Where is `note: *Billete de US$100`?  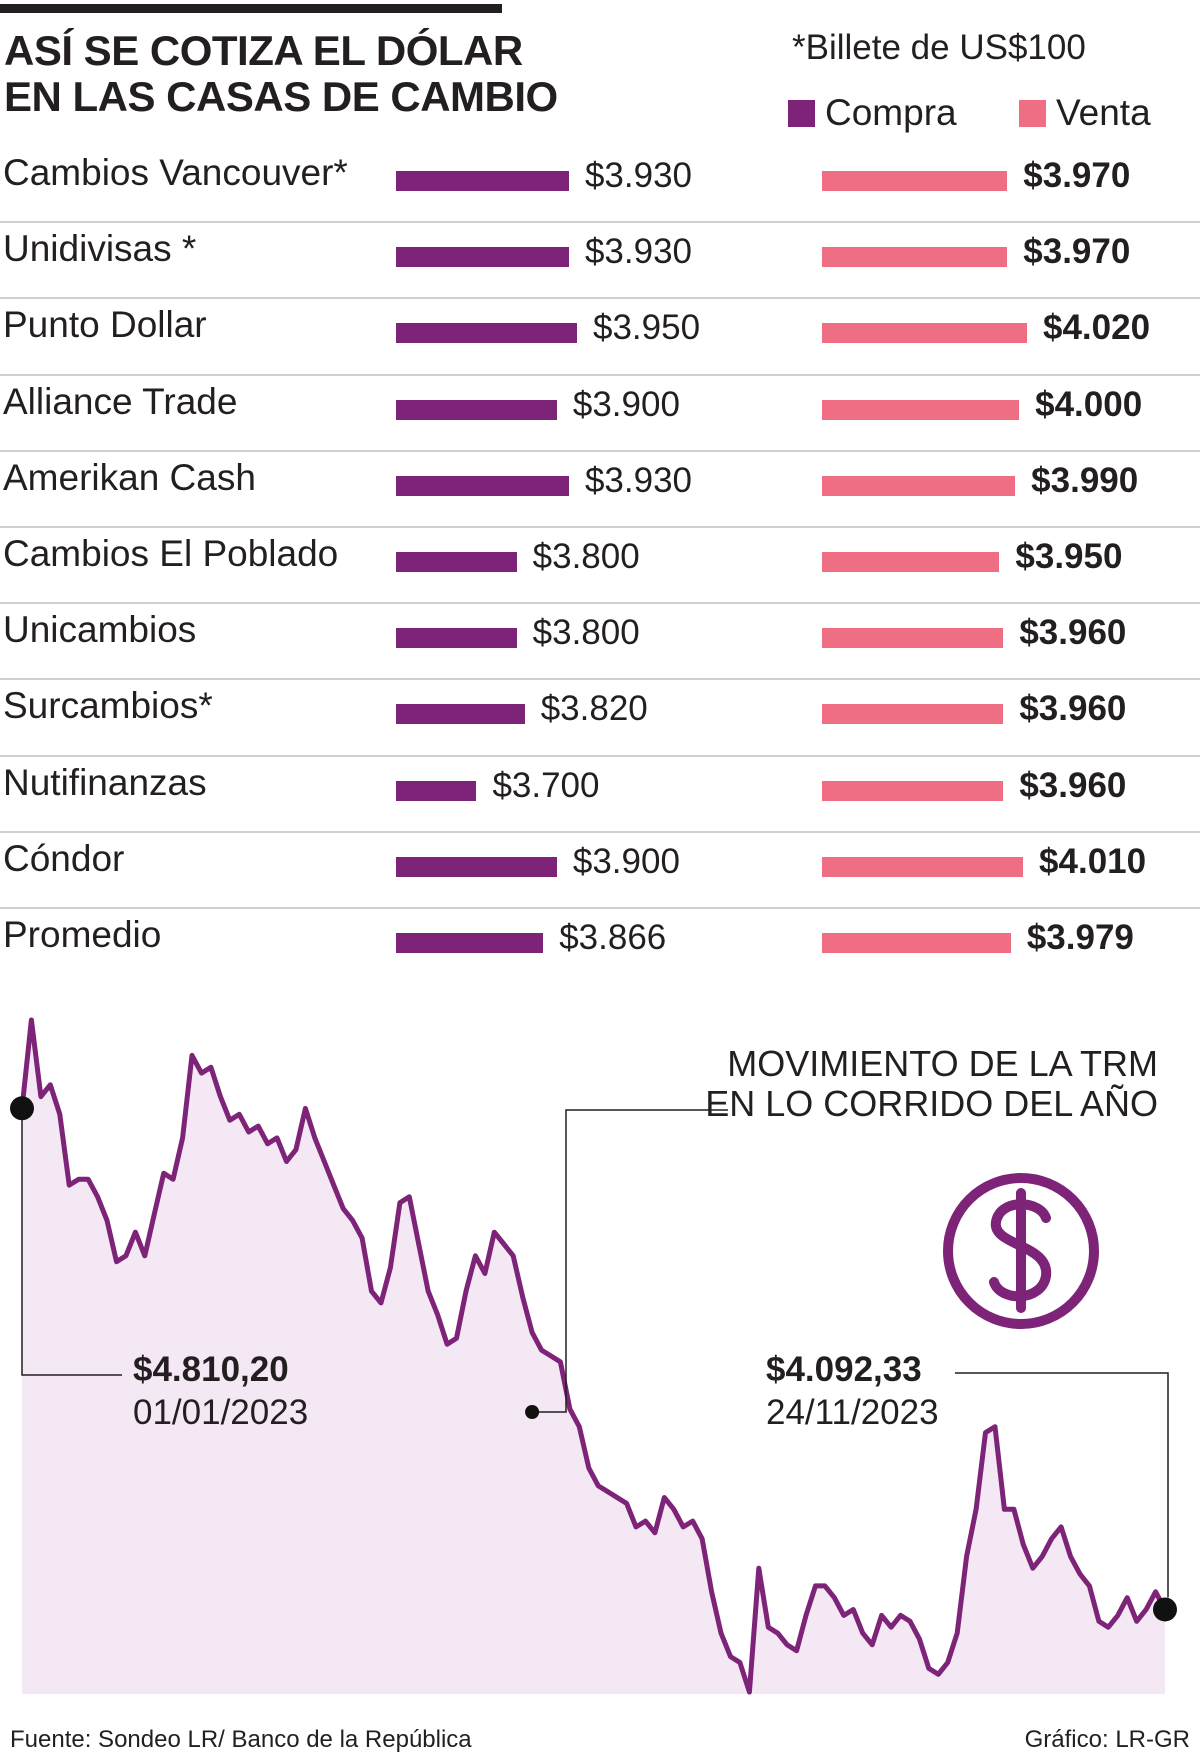
note: *Billete de US$100 is located at coordinates (939, 47).